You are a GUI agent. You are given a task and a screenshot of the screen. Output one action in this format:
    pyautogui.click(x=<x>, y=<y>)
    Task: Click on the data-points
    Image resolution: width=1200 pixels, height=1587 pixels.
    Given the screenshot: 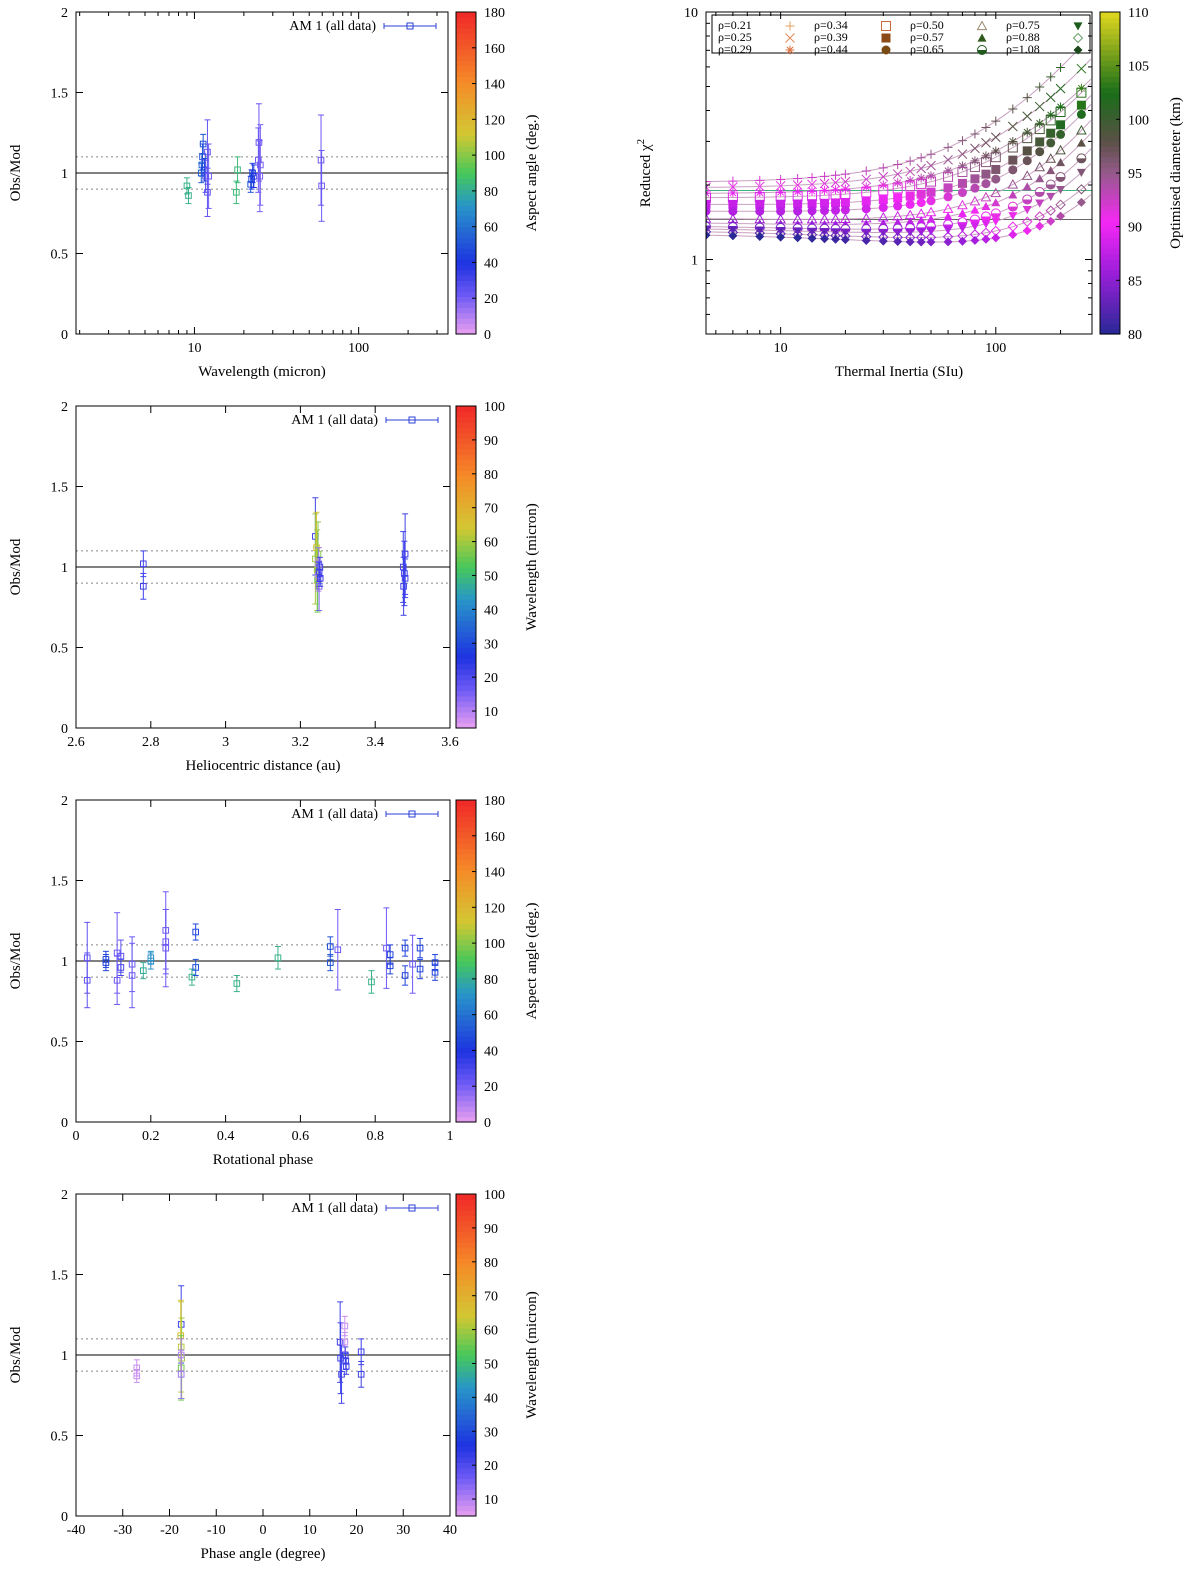 What is the action you would take?
    pyautogui.click(x=261, y=950)
    